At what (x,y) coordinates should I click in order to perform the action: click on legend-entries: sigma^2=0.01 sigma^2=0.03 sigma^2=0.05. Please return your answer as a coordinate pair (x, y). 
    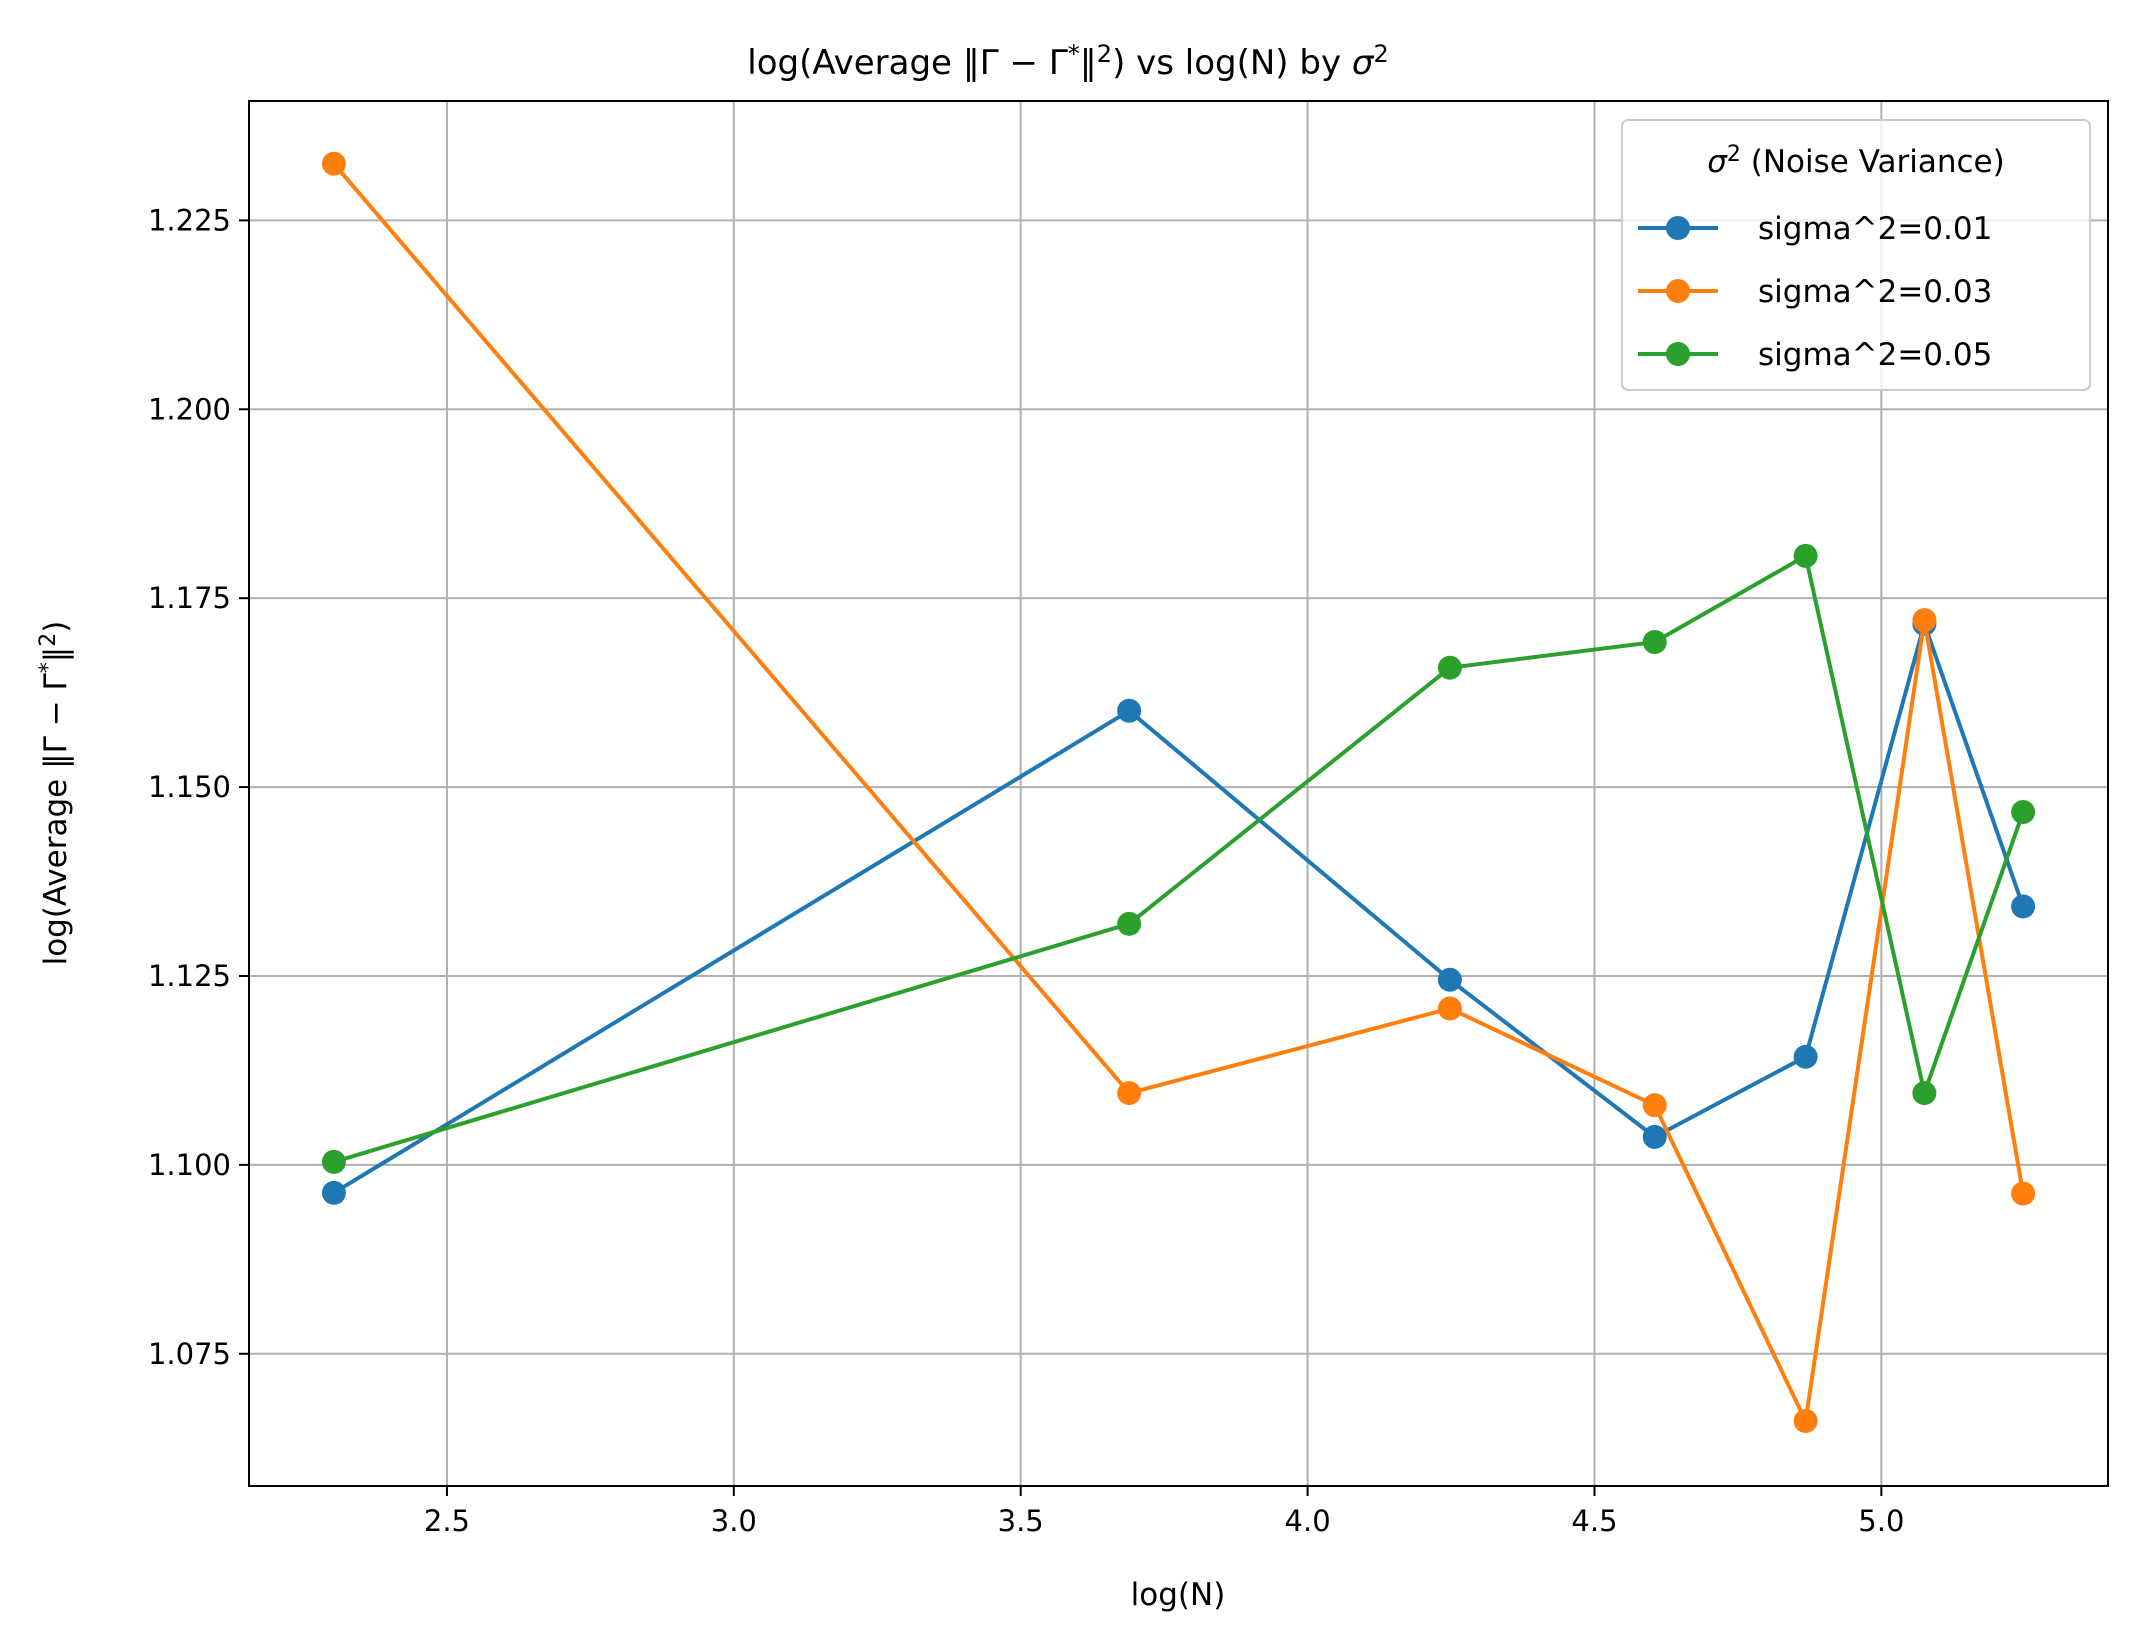
    Looking at the image, I should click on (1815, 292).